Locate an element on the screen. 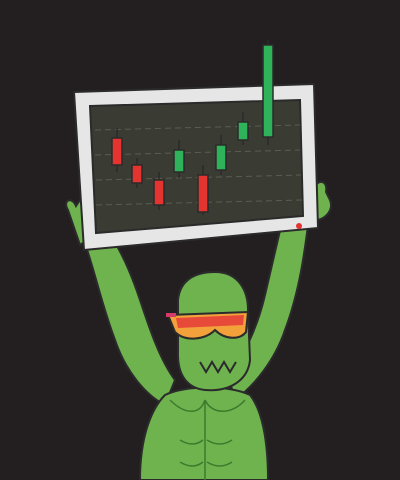 The height and width of the screenshot is (480, 400). candles is located at coordinates (192, 127).